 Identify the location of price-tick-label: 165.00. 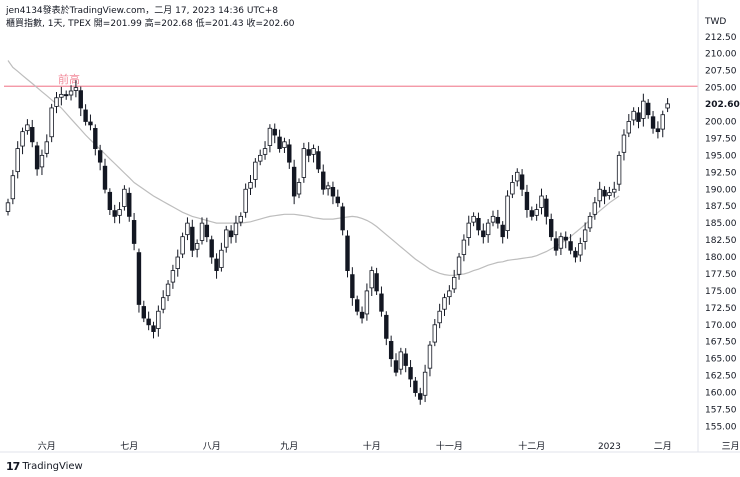
(721, 360).